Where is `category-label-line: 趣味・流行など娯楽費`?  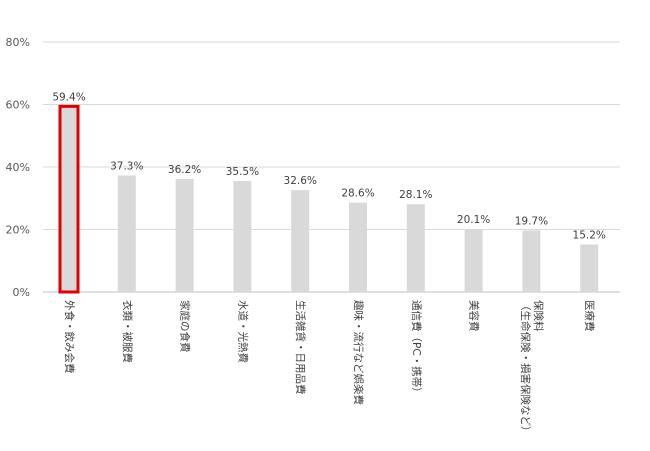
category-label-line: 趣味・流行など娯楽費 is located at coordinates (358, 352).